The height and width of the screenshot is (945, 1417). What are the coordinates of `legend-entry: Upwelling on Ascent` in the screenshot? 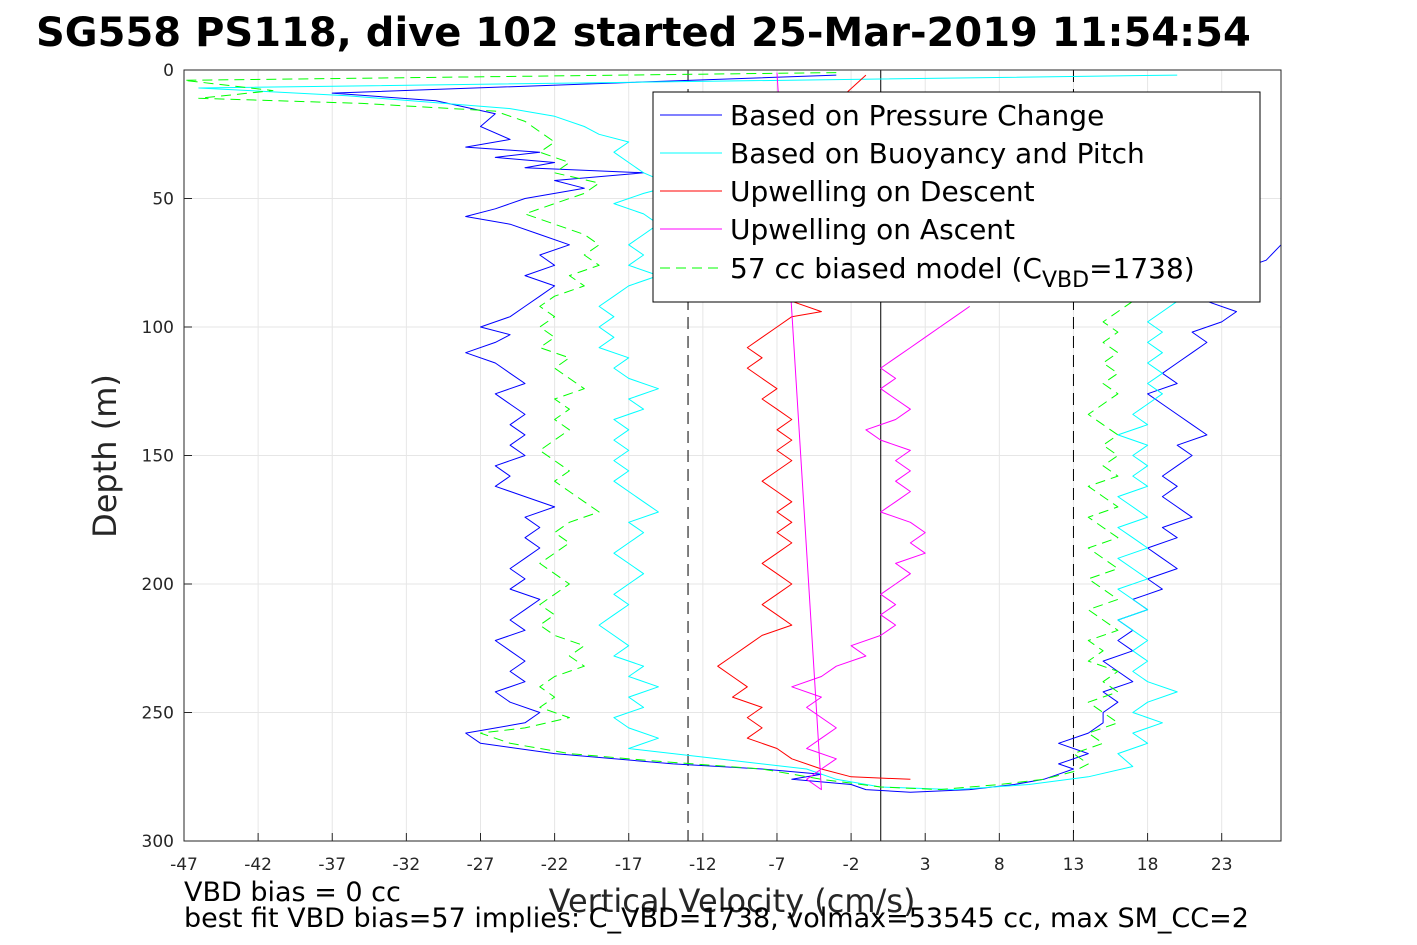 It's located at (837, 229).